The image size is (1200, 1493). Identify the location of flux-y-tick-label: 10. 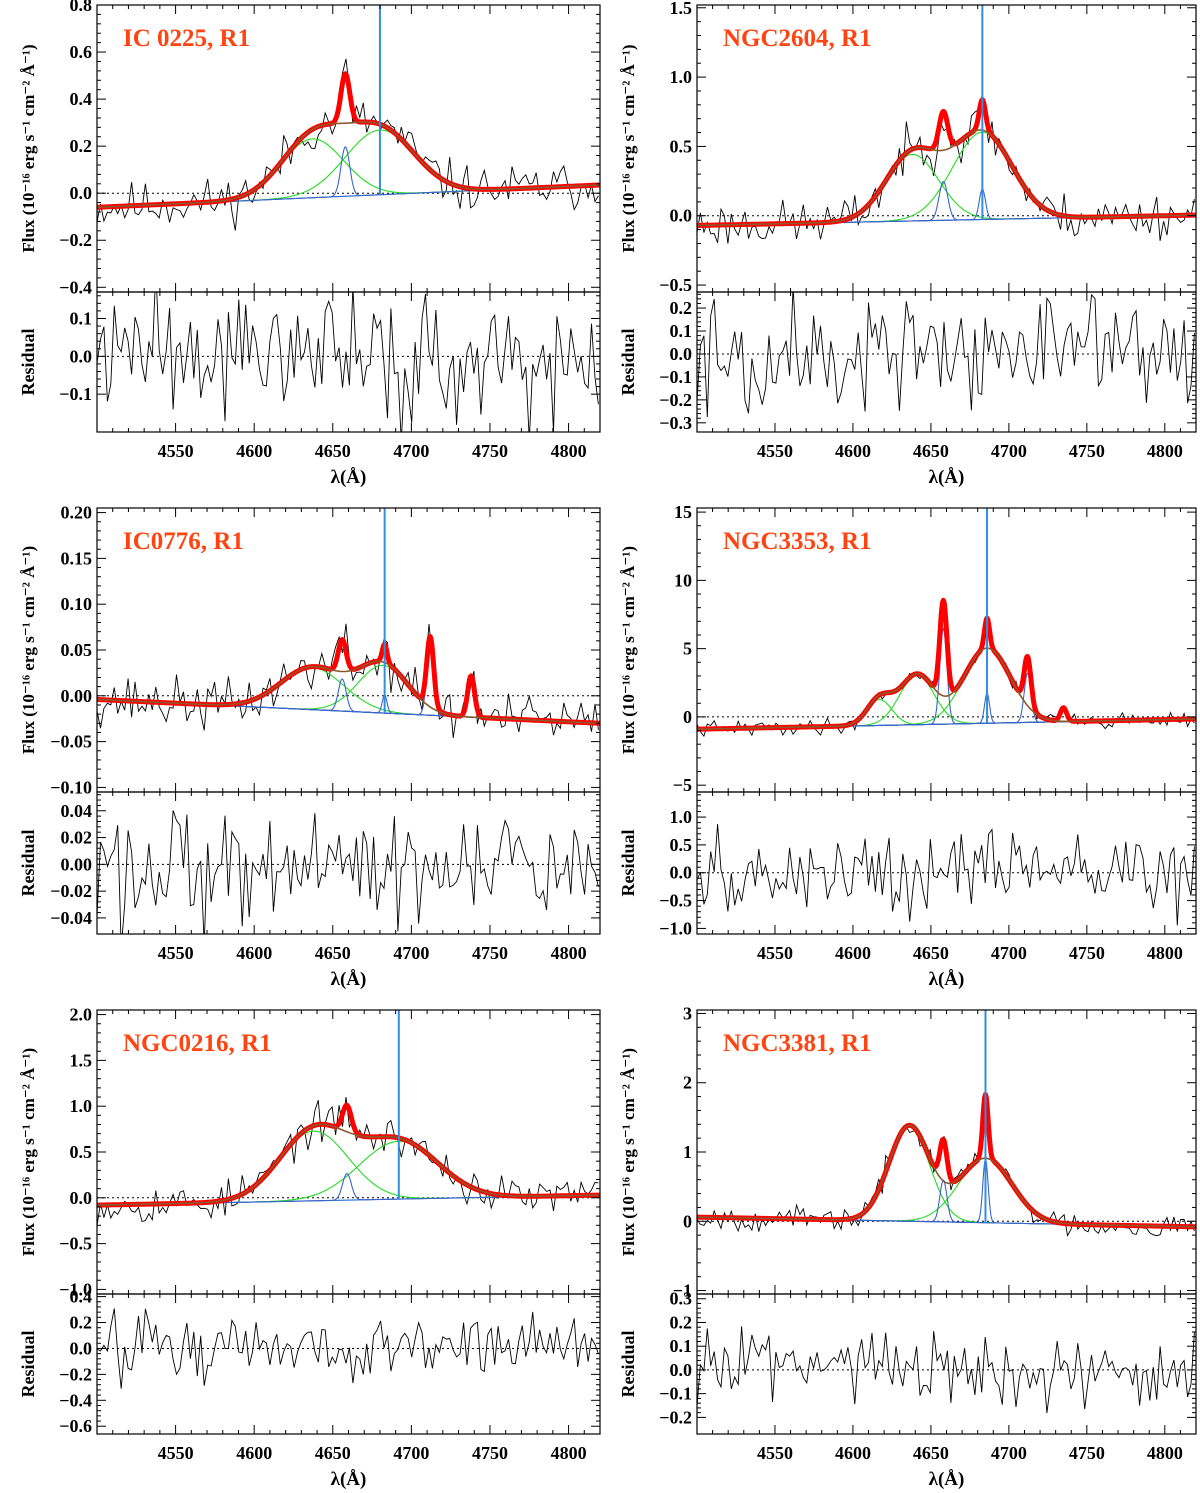
(683, 580).